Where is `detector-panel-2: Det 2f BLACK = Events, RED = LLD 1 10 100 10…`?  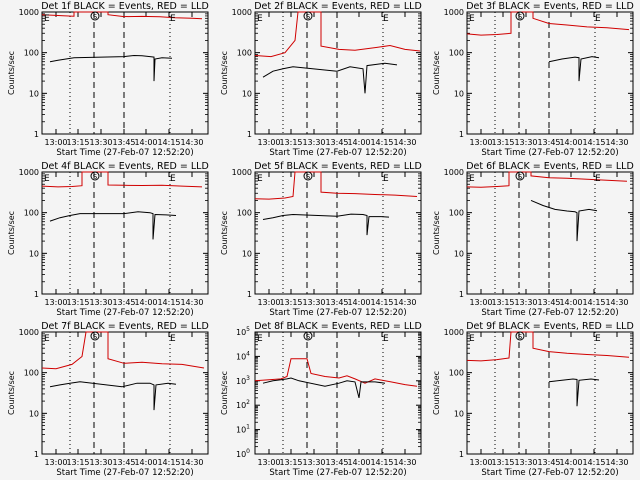
detector-panel-2: Det 2f BLACK = Events, RED = LLD 1 10 100 10… is located at coordinates (321, 79).